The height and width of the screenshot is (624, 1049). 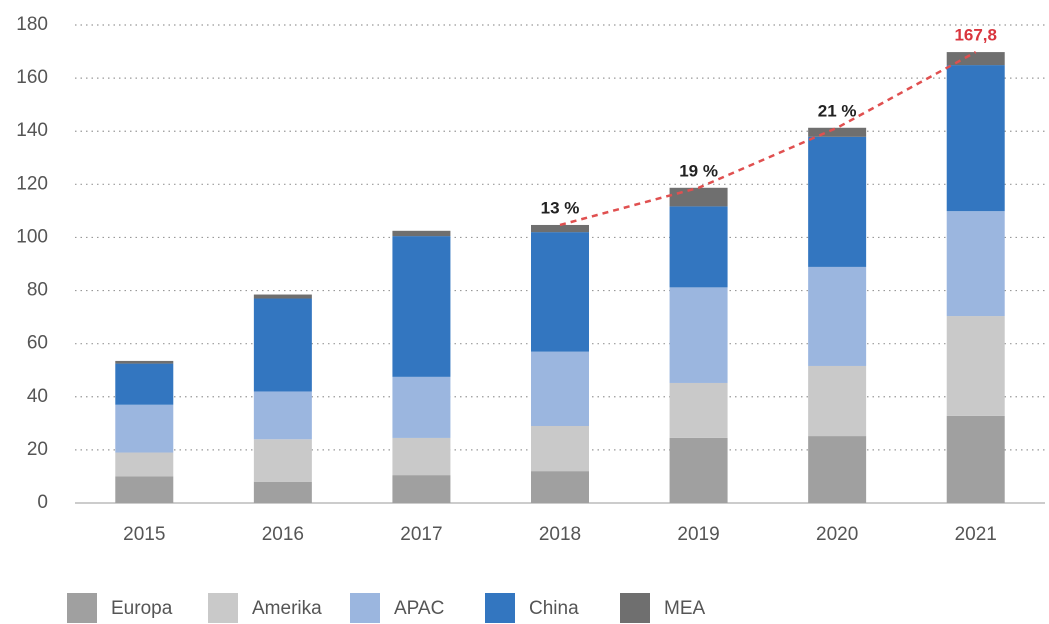 What do you see at coordinates (32, 24) in the screenshot?
I see `y-tick-label: 180` at bounding box center [32, 24].